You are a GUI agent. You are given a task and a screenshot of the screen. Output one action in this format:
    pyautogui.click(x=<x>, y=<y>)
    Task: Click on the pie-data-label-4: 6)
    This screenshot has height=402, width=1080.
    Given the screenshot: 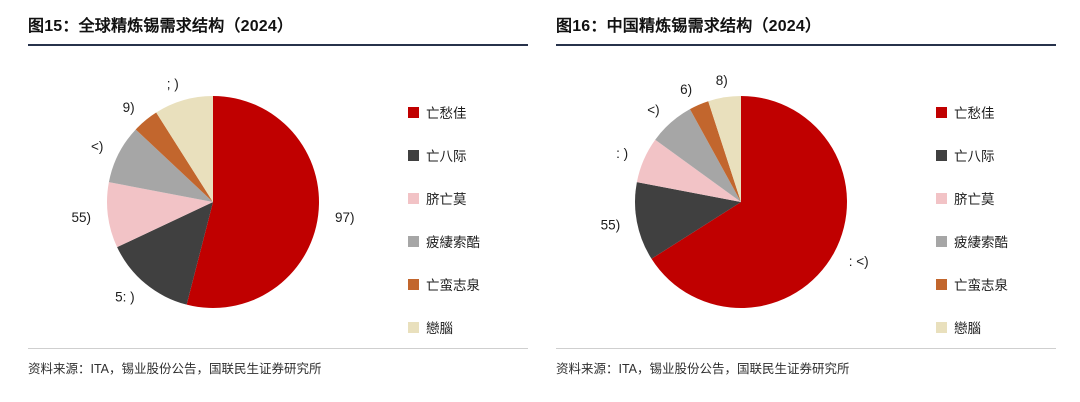 What is the action you would take?
    pyautogui.click(x=686, y=89)
    